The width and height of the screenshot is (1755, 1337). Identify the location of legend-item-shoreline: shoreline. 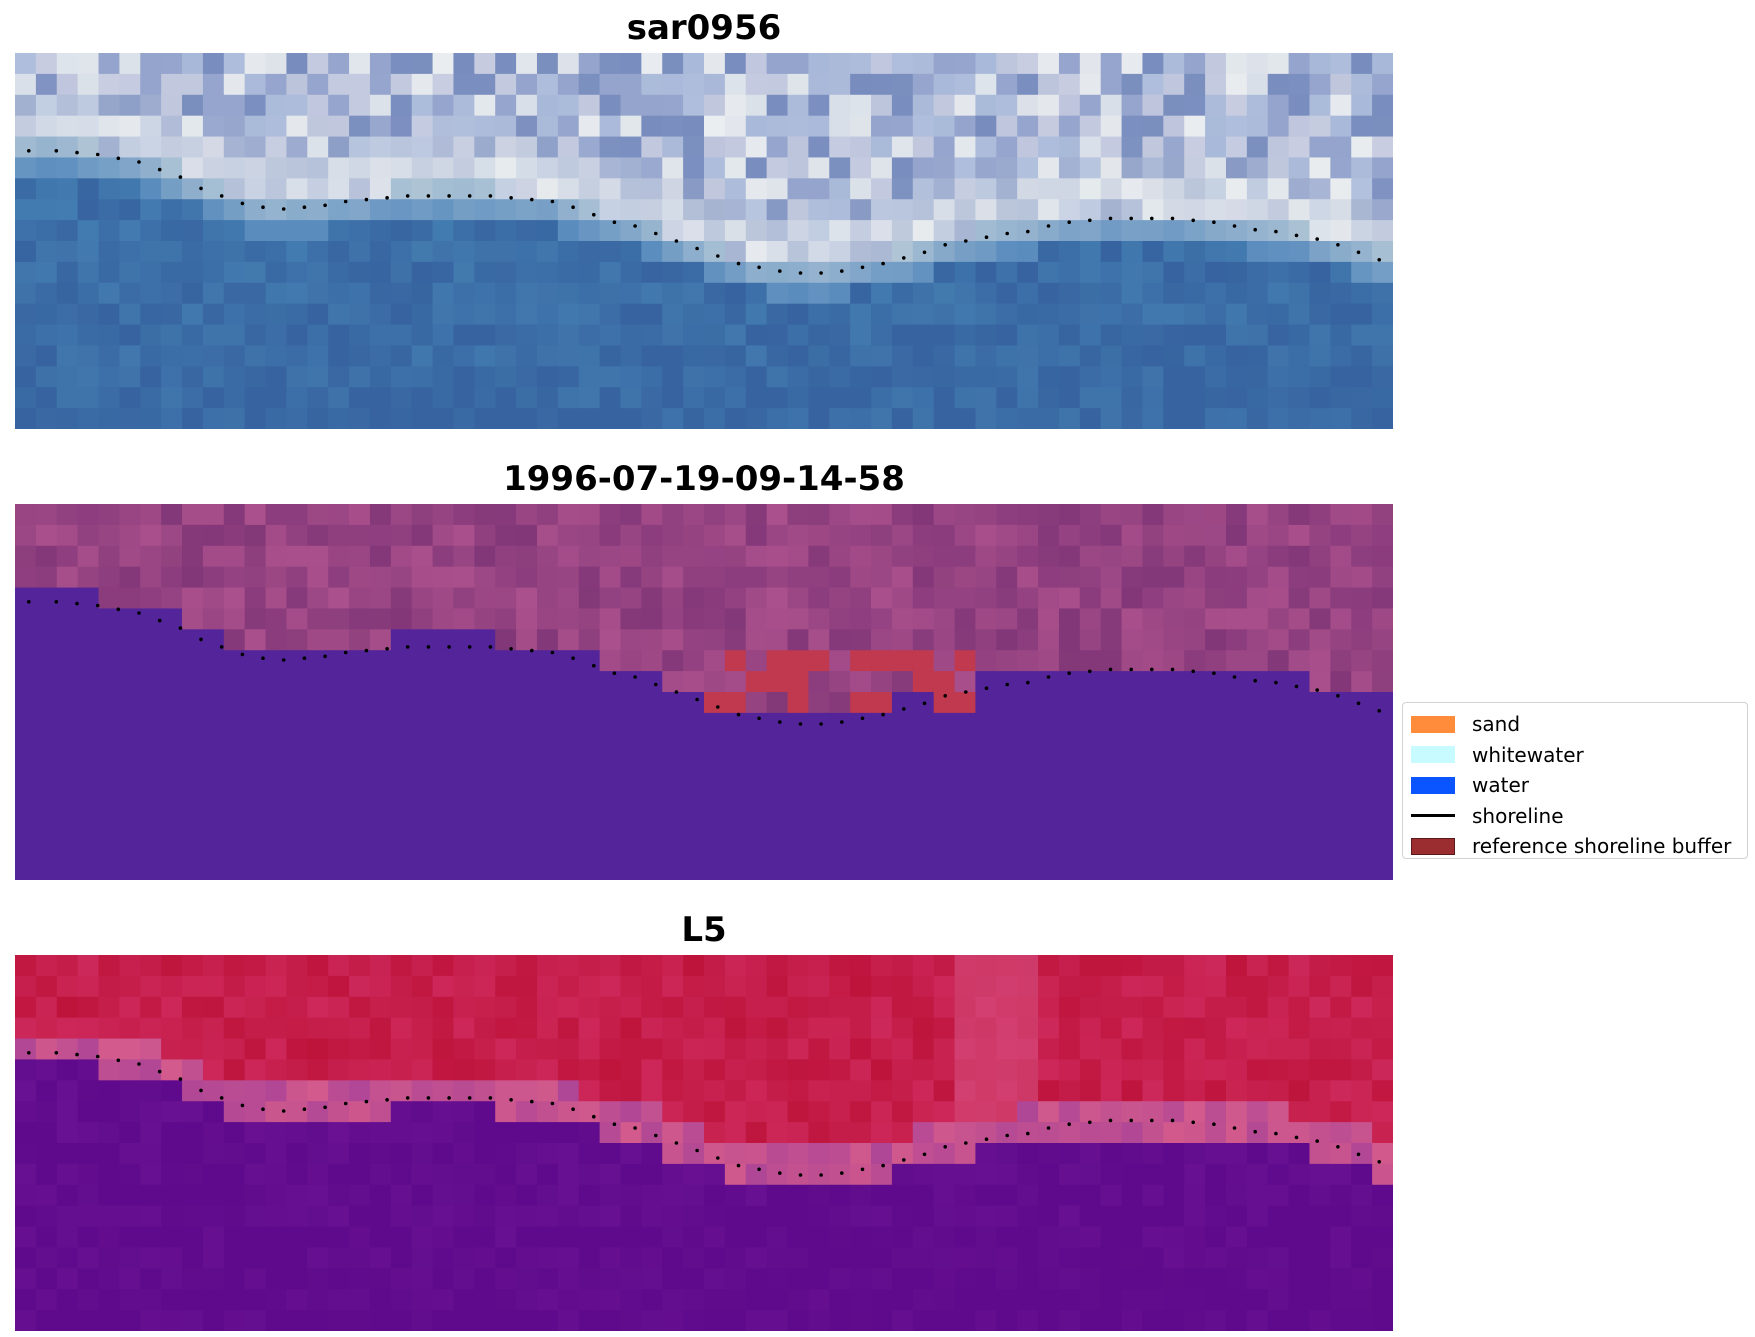
(1575, 816).